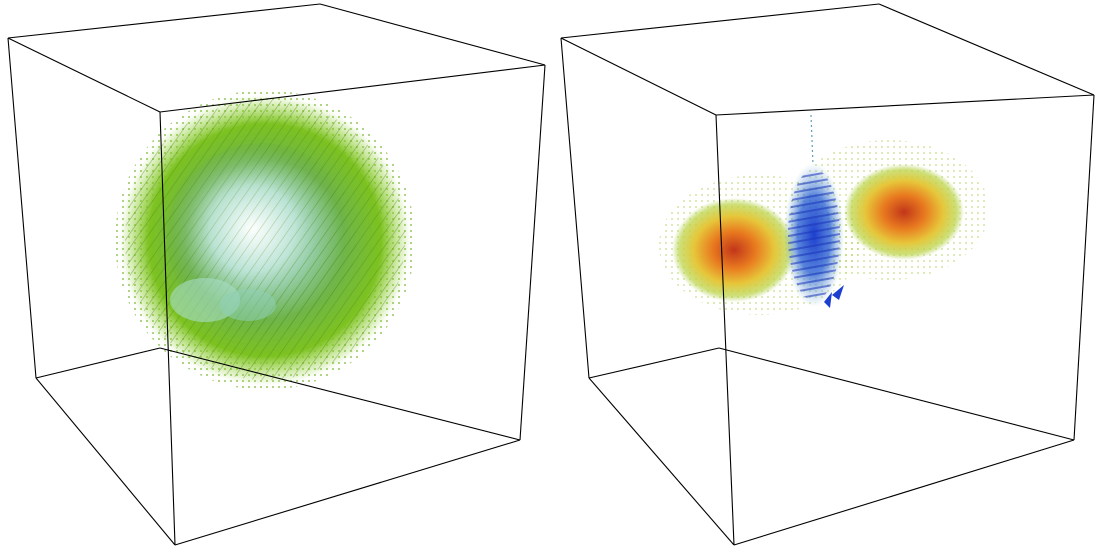 This screenshot has width=1099, height=550. I want to click on dipole-vector-field, so click(824, 214).